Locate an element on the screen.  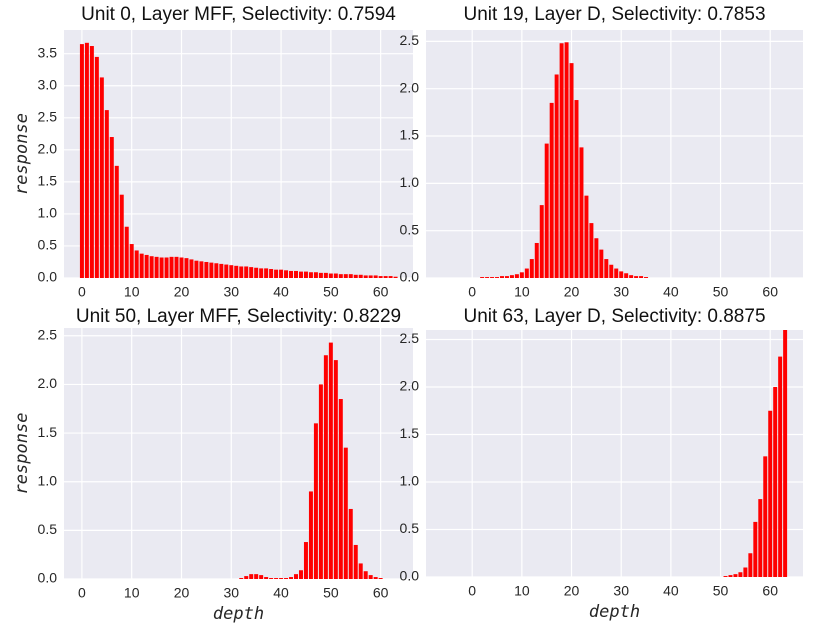
chart-title: Unit 0, Layer MFF, Selectivity: 0.7594 is located at coordinates (238, 14).